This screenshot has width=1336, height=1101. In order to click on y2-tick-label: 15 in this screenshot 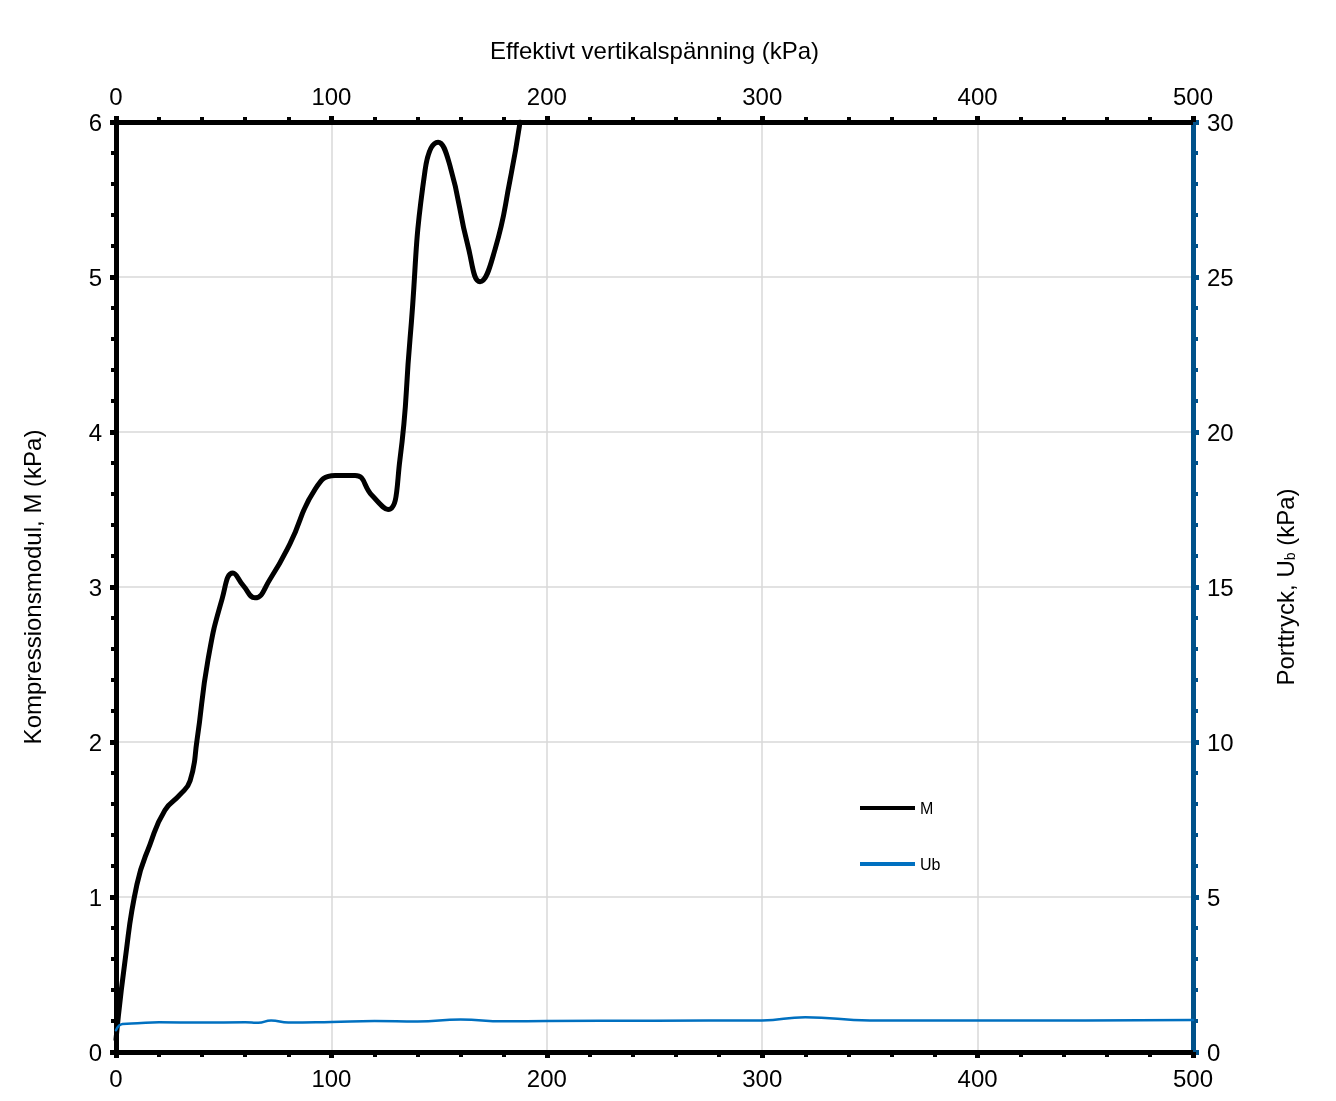, I will do `click(1220, 587)`.